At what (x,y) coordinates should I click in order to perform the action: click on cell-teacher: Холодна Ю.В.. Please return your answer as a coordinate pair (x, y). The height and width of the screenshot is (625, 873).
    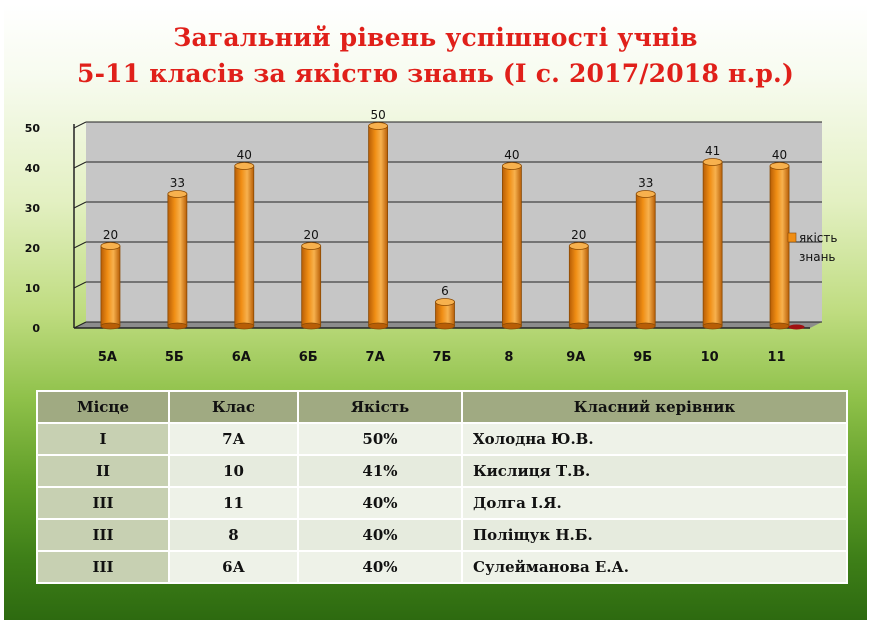
    Looking at the image, I should click on (654, 439).